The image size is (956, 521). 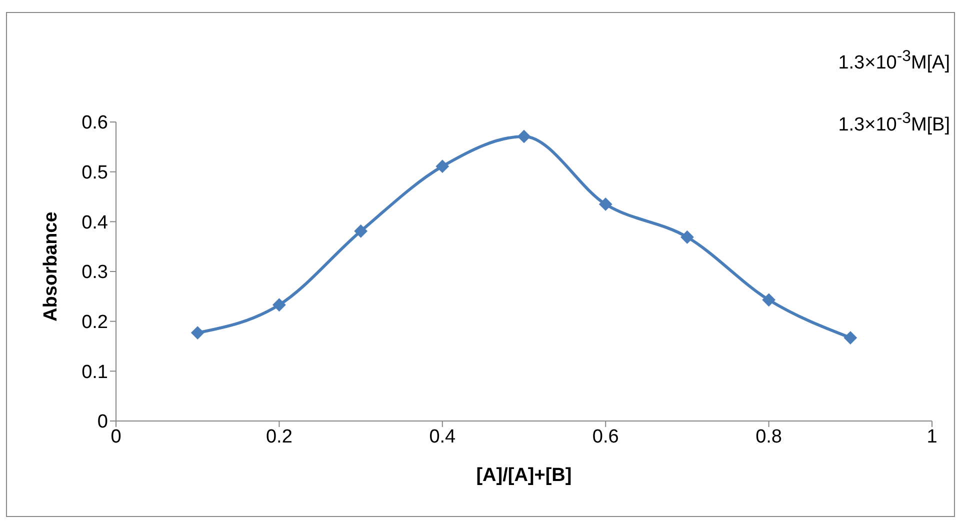 I want to click on x-tick-label: 0.8, so click(x=769, y=437).